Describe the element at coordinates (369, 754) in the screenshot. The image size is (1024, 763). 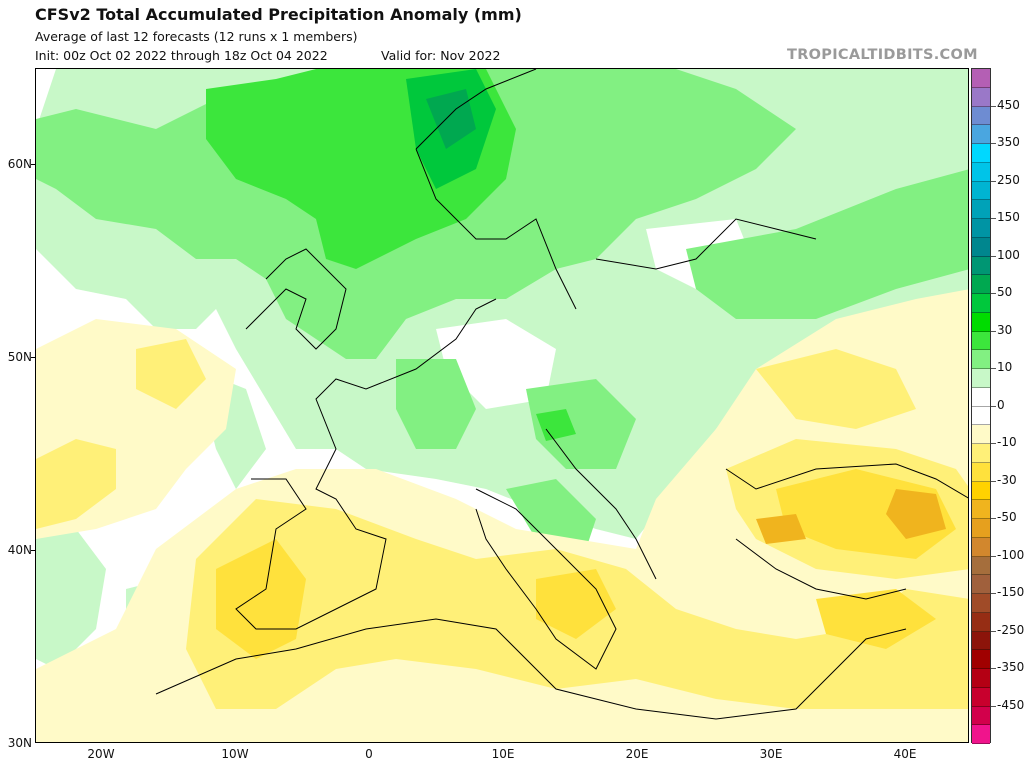
I see `lon-label: 0` at that location.